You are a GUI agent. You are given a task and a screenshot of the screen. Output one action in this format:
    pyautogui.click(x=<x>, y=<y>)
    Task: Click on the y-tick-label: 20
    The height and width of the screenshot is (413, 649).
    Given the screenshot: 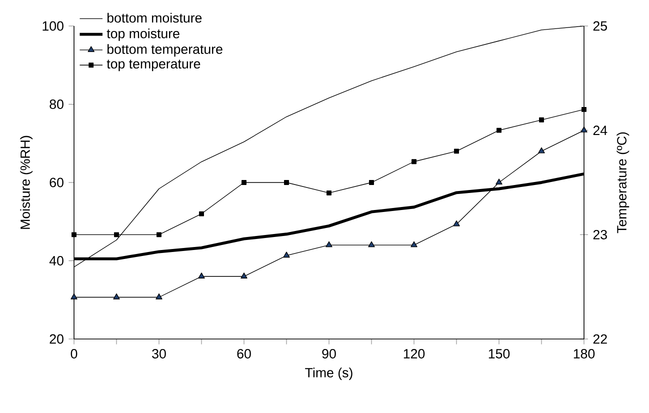 What is the action you would take?
    pyautogui.click(x=57, y=339)
    